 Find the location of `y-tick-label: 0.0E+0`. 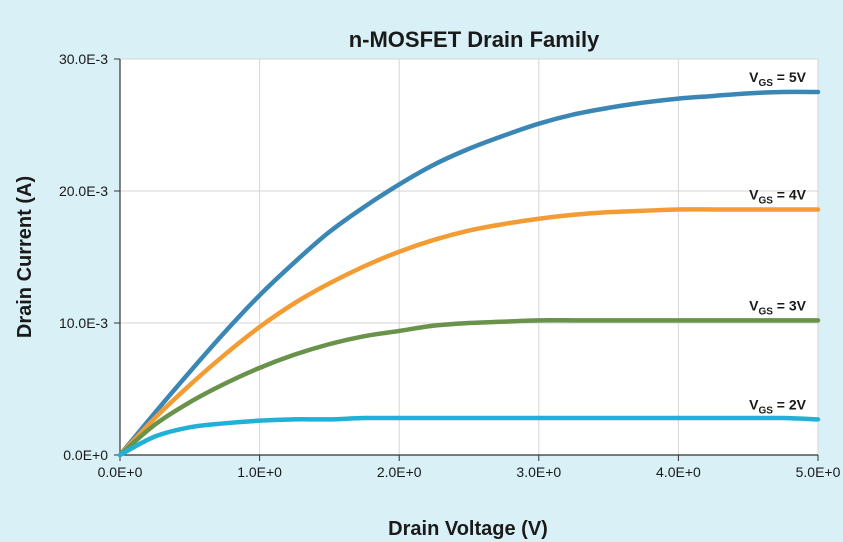

y-tick-label: 0.0E+0 is located at coordinates (85, 455).